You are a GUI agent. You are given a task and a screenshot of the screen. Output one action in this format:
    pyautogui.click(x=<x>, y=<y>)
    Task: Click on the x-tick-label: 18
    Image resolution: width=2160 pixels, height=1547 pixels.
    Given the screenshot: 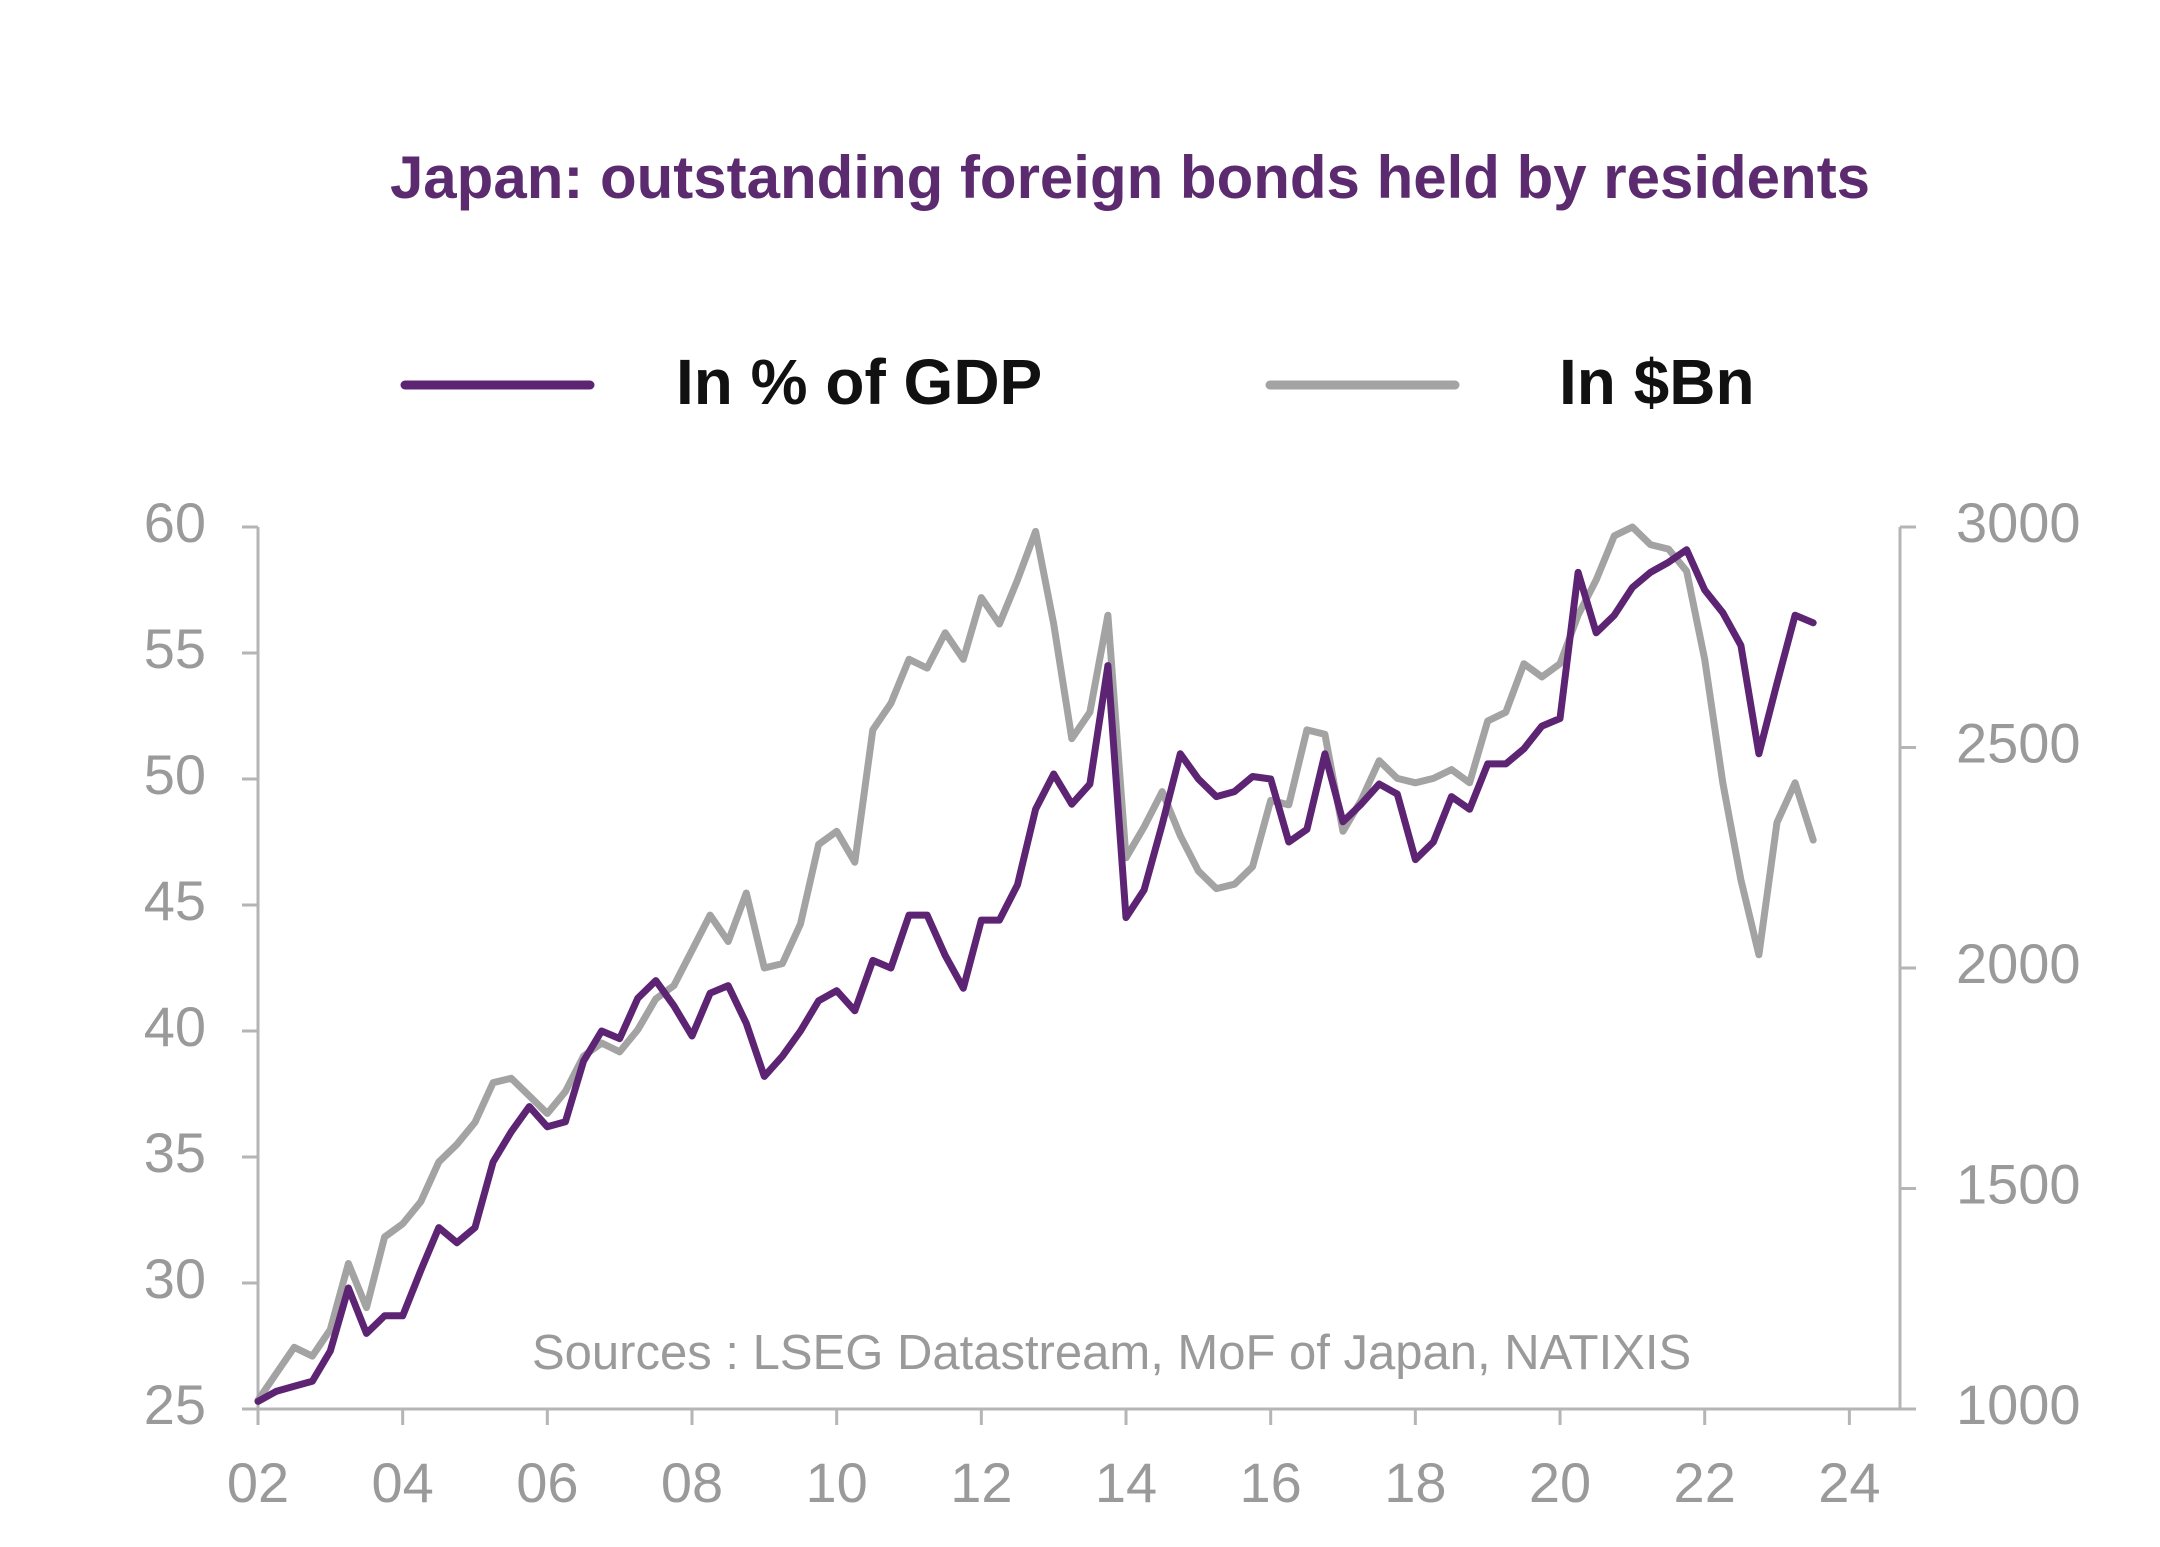 What is the action you would take?
    pyautogui.click(x=1415, y=1482)
    